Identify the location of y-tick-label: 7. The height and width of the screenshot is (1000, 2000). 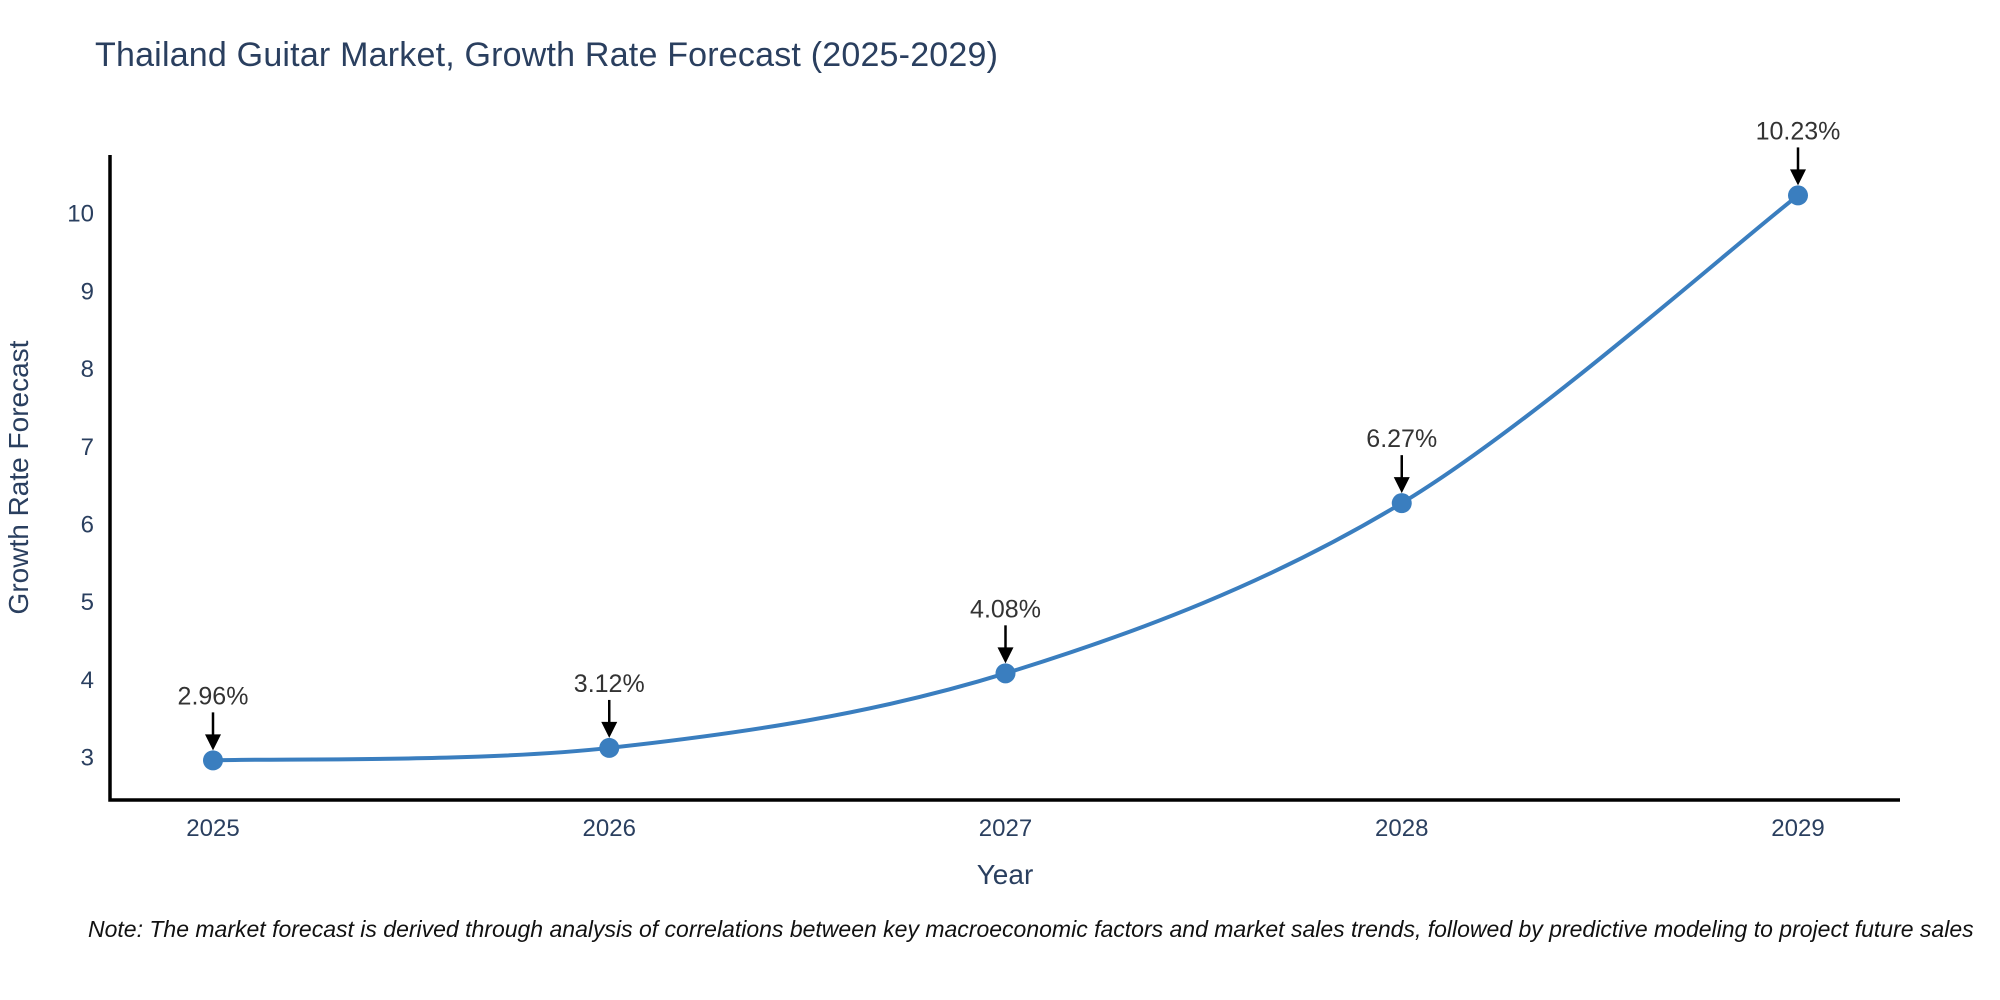
(87, 447).